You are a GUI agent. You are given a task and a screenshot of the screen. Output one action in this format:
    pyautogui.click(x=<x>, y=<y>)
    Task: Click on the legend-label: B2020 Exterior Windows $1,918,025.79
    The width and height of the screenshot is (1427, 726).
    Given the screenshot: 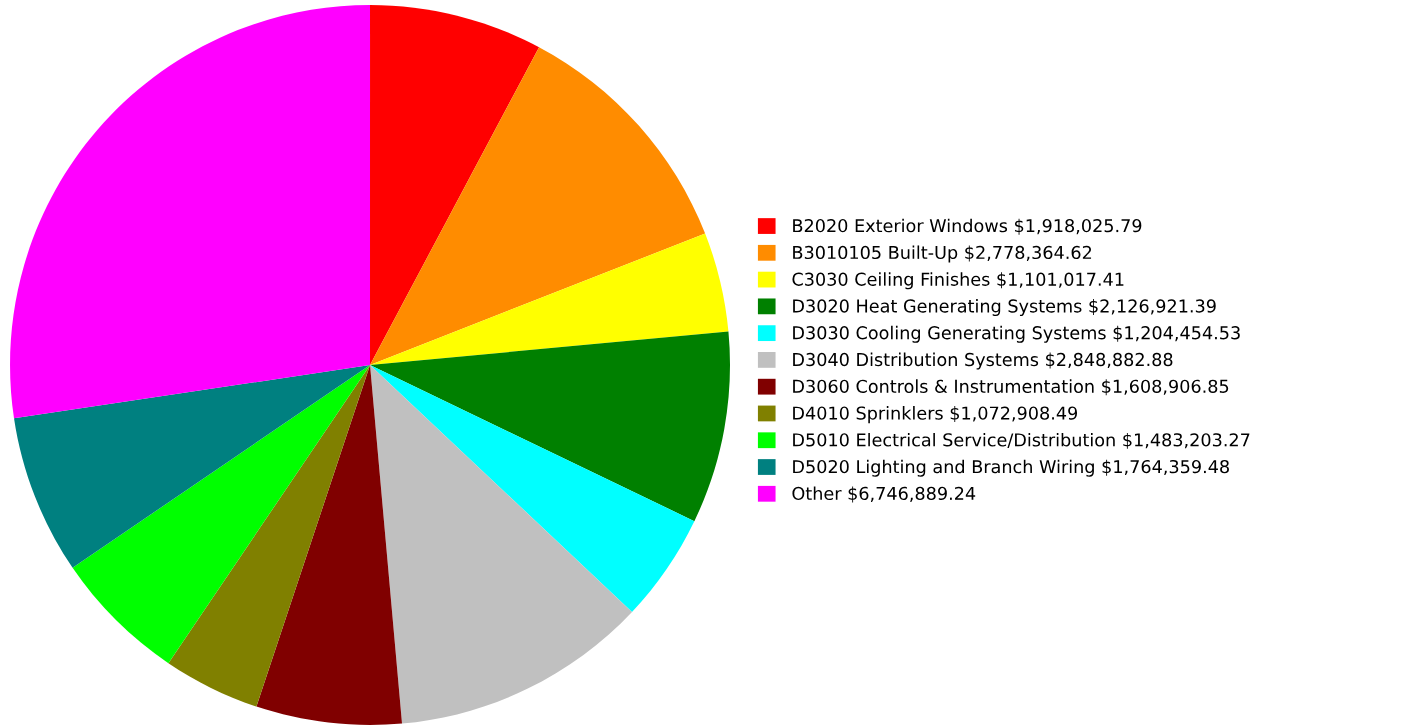 What is the action you would take?
    pyautogui.click(x=967, y=226)
    